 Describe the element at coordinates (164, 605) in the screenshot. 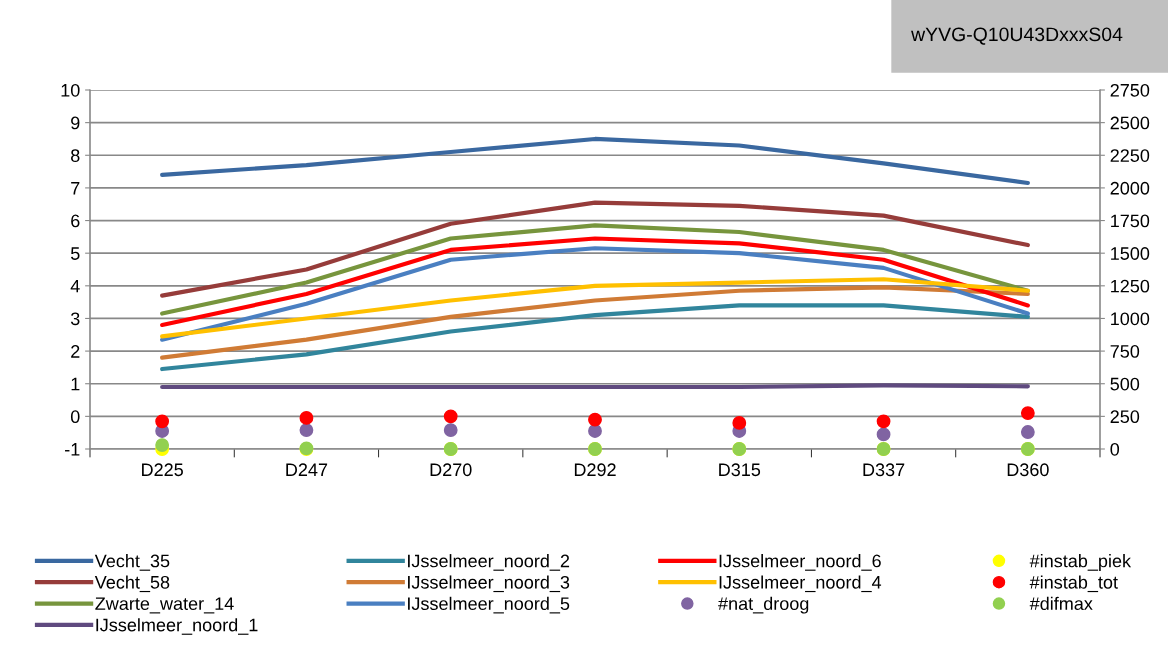

I see `legend-label: Zwarte_water_14` at that location.